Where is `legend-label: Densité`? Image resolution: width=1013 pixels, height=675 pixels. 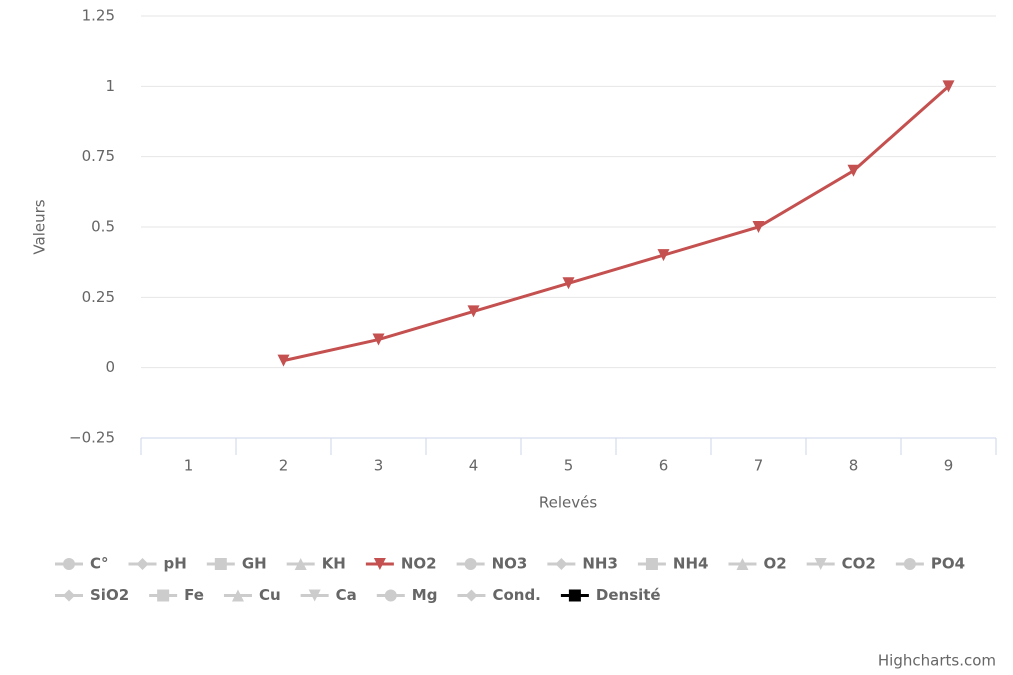
legend-label: Densité is located at coordinates (628, 595).